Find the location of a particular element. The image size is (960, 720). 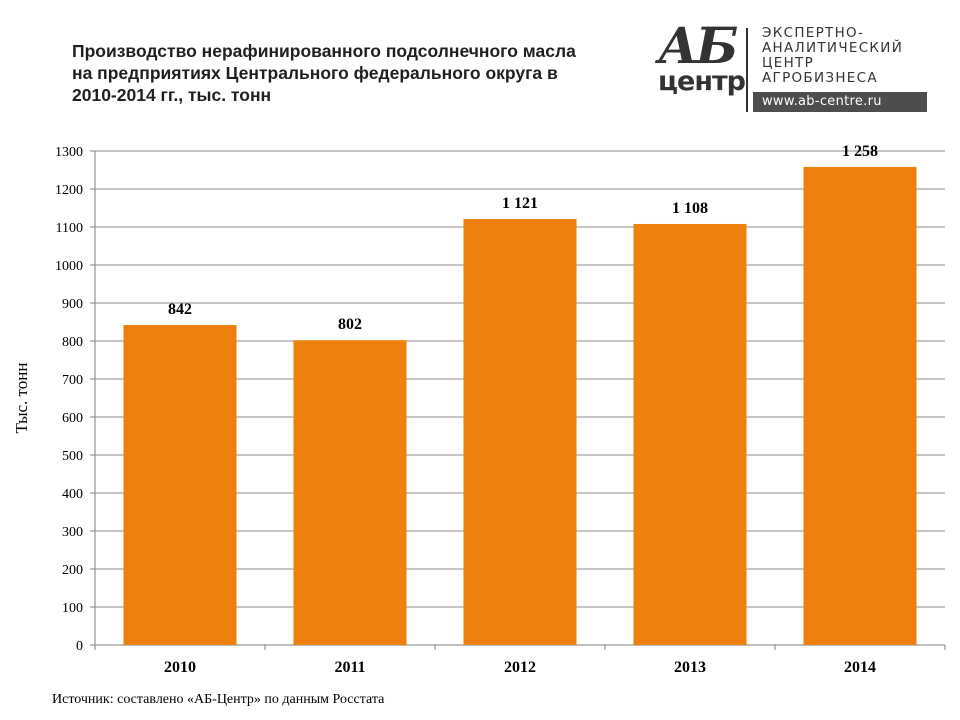

y-tick-label: 200 is located at coordinates (72, 570).